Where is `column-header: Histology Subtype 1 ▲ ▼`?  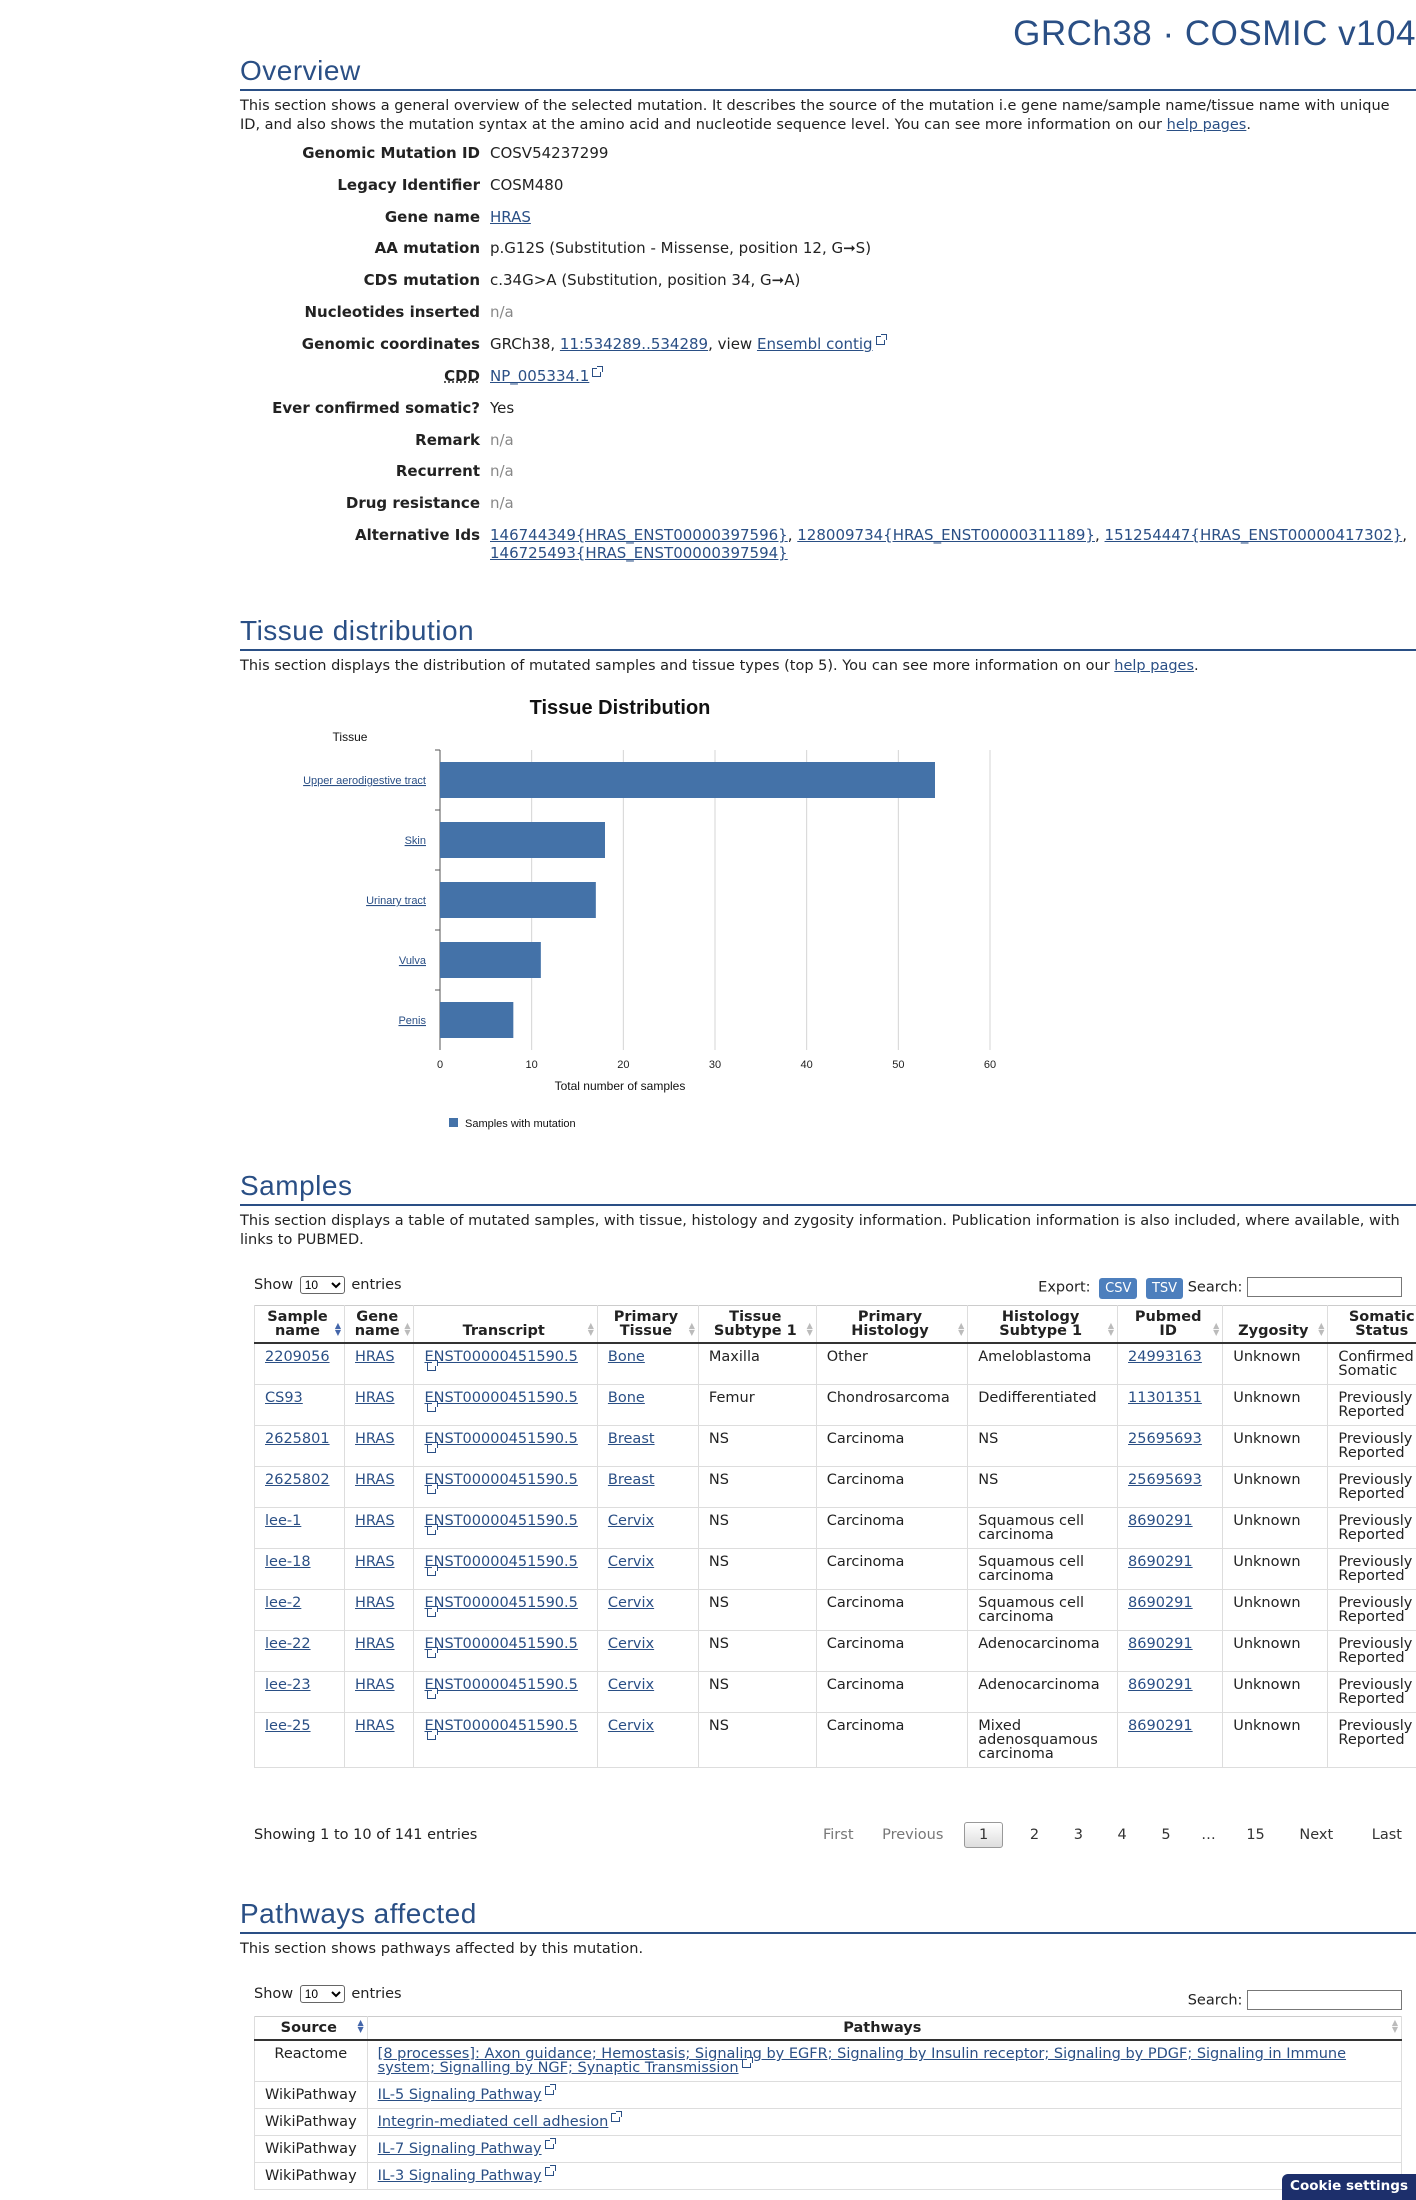 column-header: Histology Subtype 1 ▲ ▼ is located at coordinates (1043, 1325).